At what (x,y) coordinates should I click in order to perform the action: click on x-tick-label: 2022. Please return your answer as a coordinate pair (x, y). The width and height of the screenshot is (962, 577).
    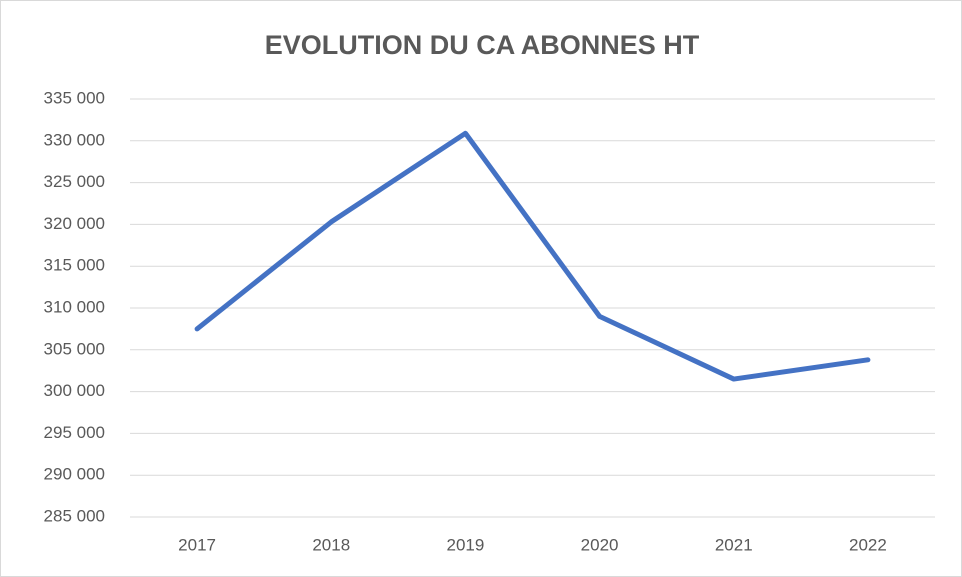
    Looking at the image, I should click on (868, 544).